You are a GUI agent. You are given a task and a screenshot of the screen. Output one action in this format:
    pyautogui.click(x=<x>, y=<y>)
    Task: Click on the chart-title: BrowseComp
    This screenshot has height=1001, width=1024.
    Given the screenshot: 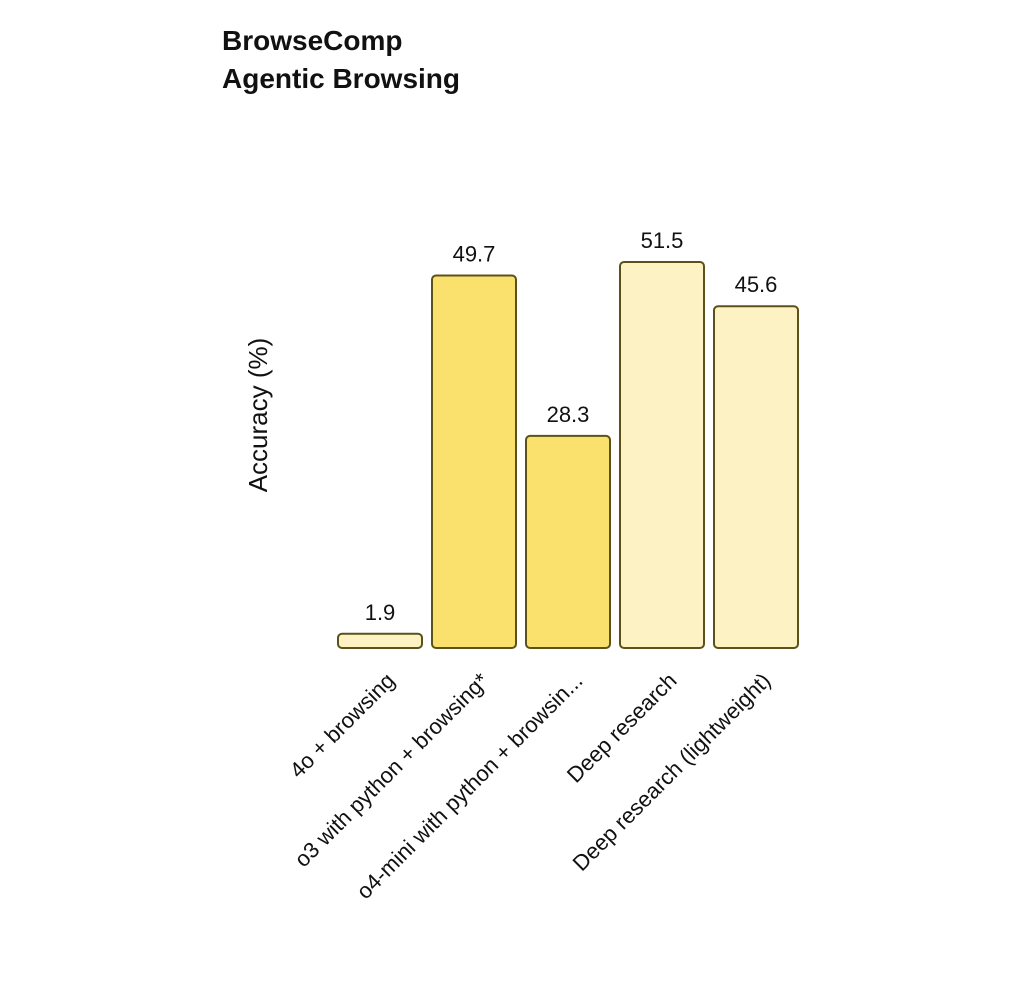 What is the action you would take?
    pyautogui.click(x=312, y=40)
    